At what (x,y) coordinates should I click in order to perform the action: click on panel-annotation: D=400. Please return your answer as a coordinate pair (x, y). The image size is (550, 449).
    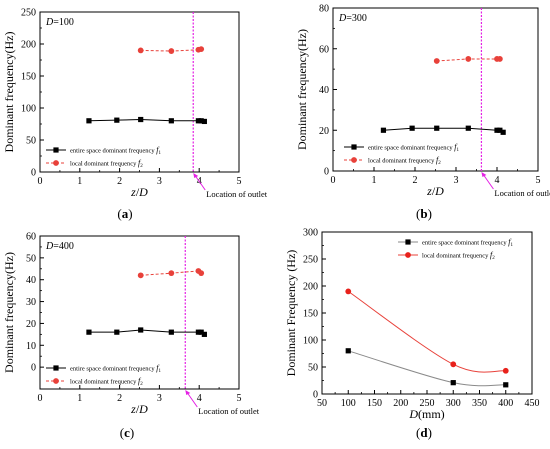
    Looking at the image, I should click on (59, 246).